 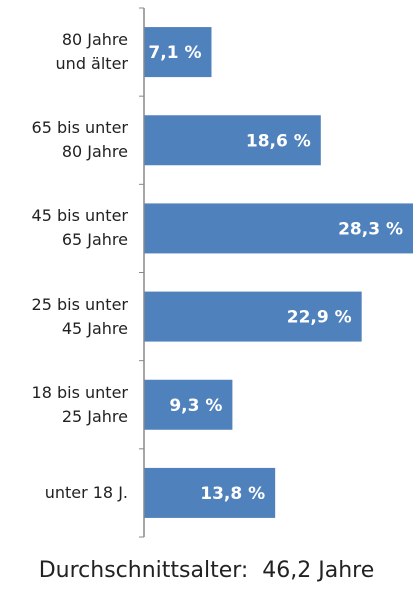 I want to click on value-label: 28,3 %, so click(x=370, y=229).